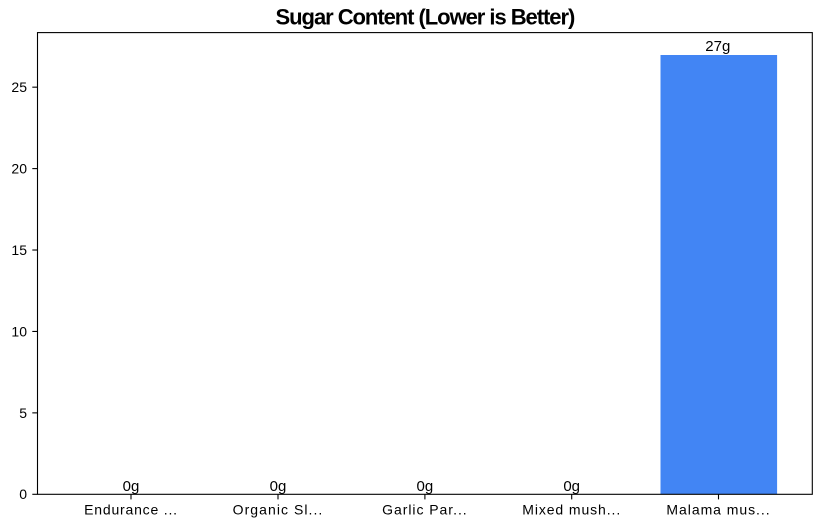  I want to click on svg-text: 15, so click(19, 250).